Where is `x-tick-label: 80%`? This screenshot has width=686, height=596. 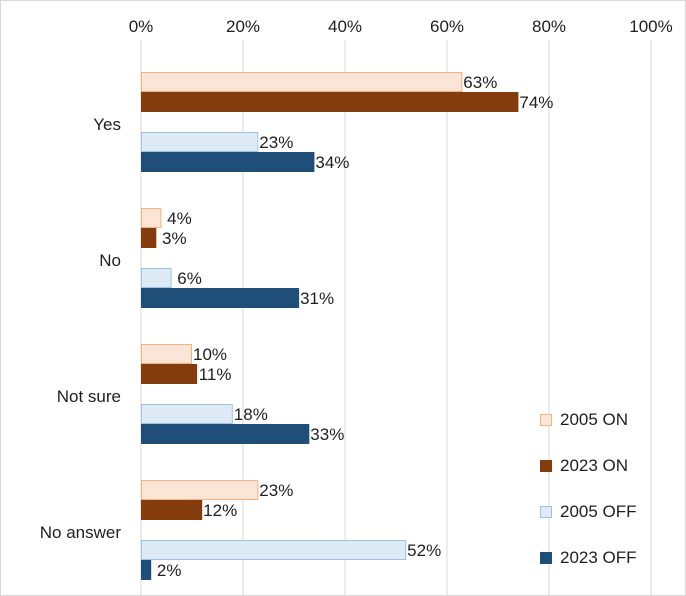
x-tick-label: 80% is located at coordinates (549, 26).